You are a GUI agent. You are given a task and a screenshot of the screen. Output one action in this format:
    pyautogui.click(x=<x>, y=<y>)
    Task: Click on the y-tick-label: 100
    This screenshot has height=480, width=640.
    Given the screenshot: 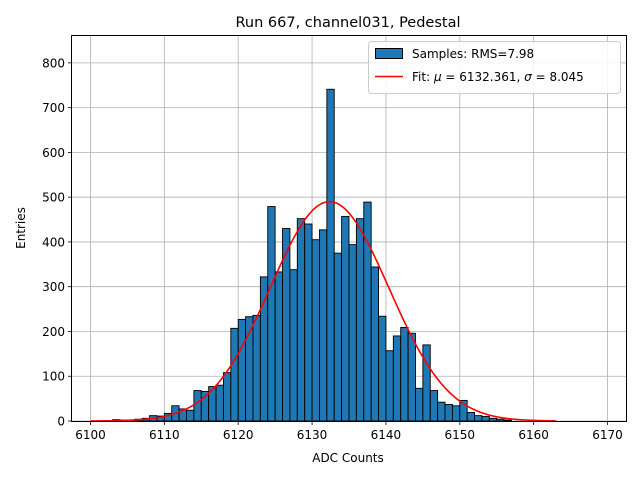 What is the action you would take?
    pyautogui.click(x=53, y=377)
    